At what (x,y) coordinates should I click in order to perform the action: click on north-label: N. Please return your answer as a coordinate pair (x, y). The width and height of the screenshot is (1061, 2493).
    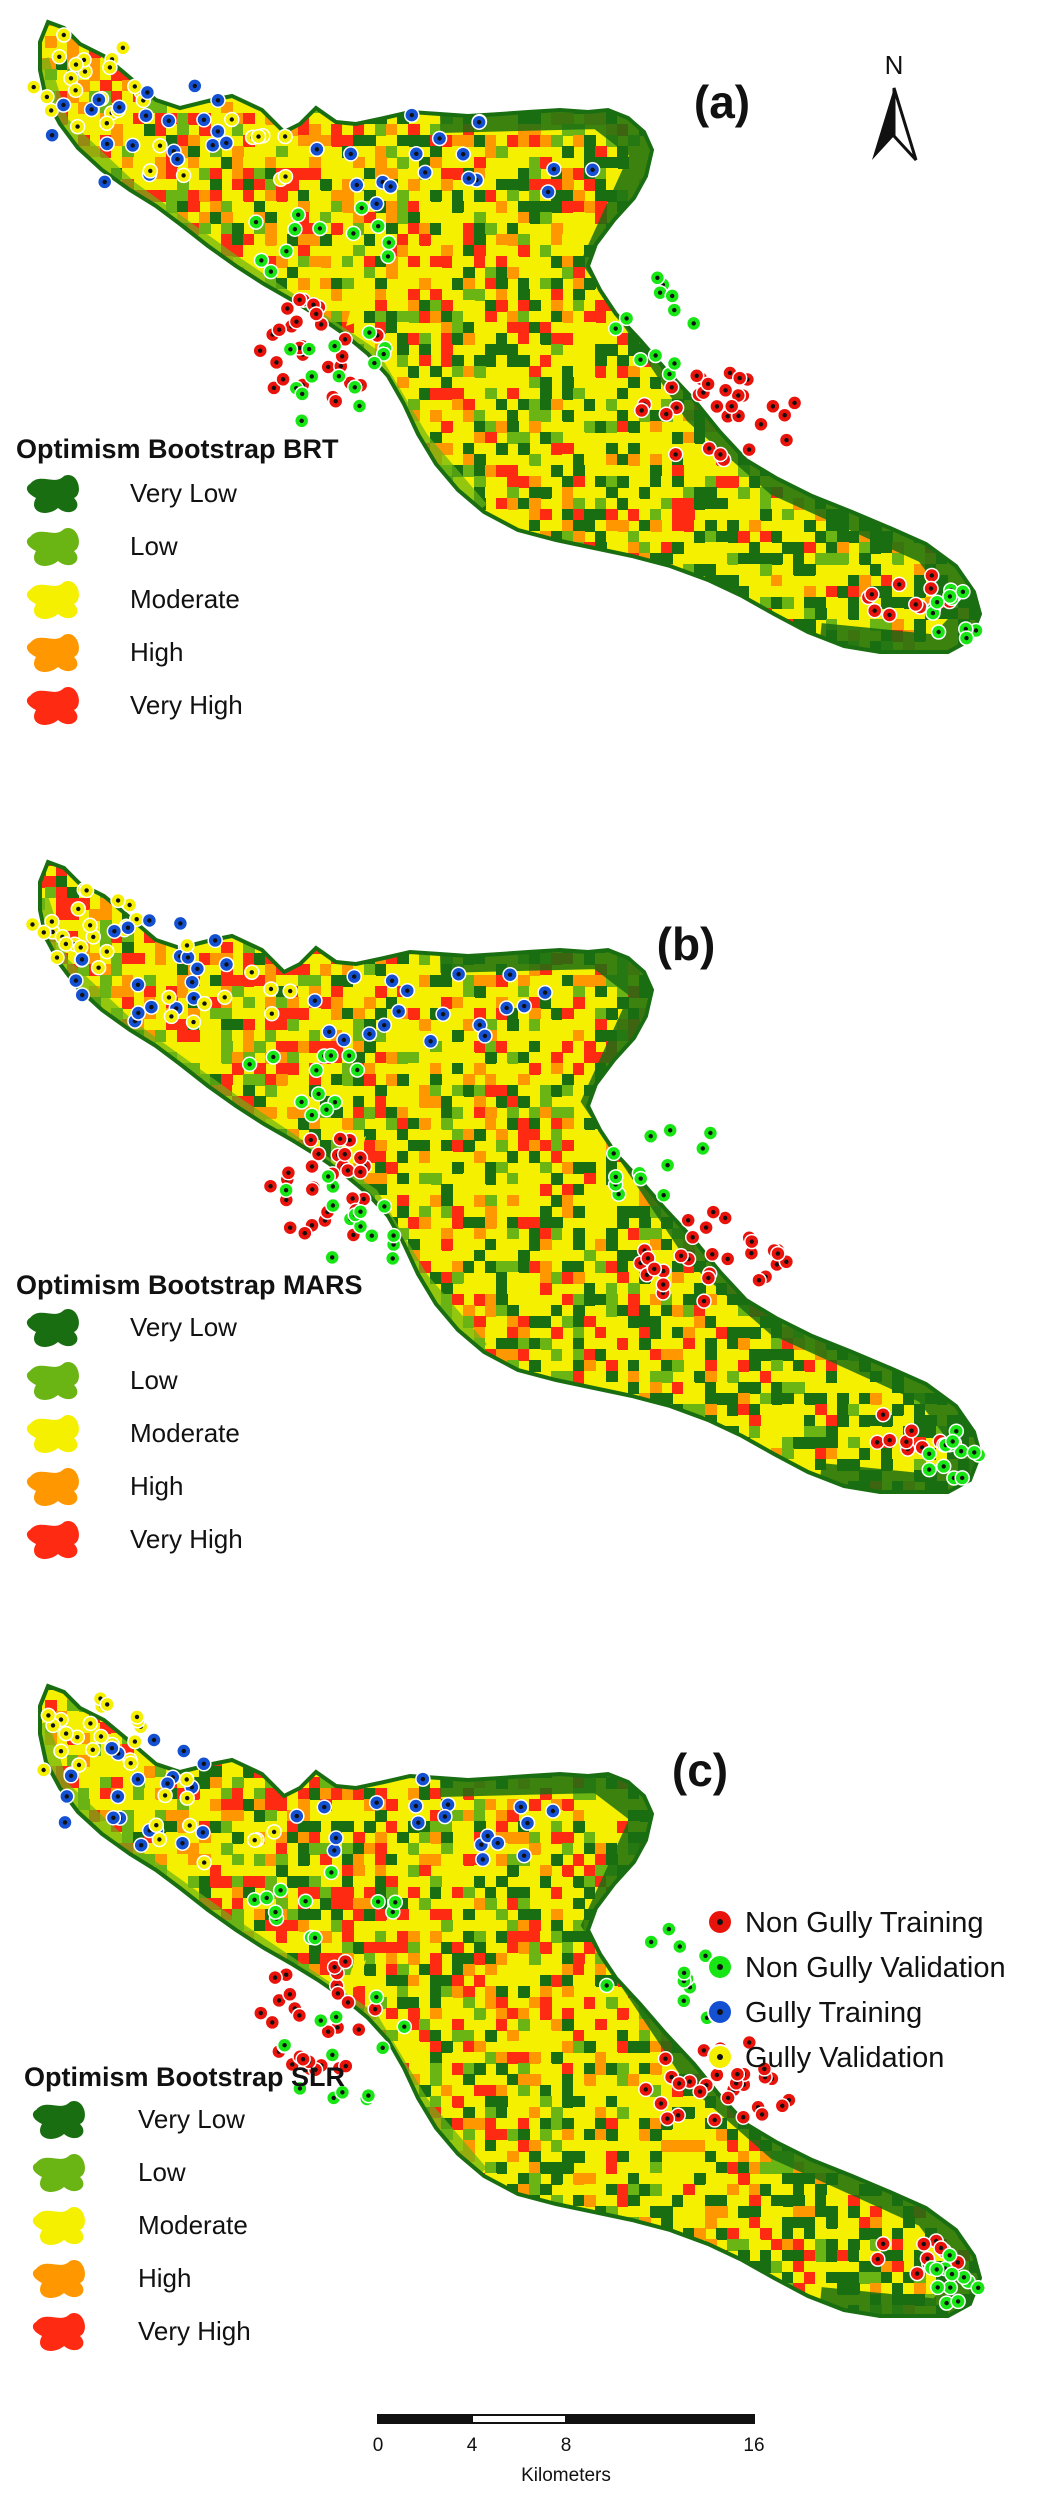
    Looking at the image, I should click on (894, 65).